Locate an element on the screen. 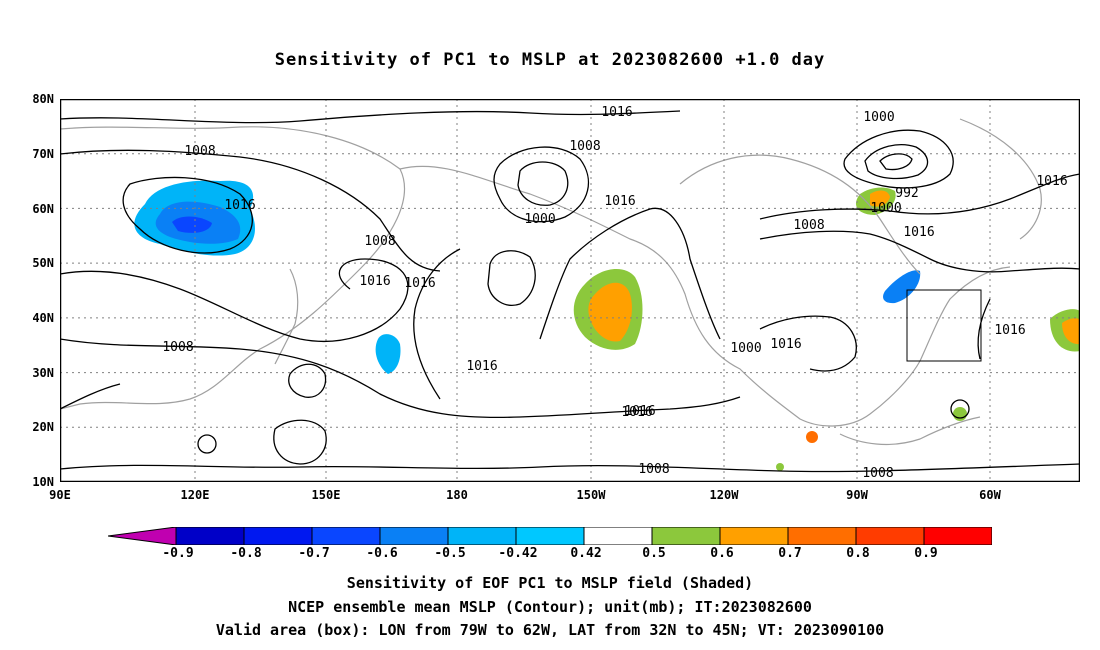 The width and height of the screenshot is (1100, 650). positive-region-canada-core is located at coordinates (880, 198).